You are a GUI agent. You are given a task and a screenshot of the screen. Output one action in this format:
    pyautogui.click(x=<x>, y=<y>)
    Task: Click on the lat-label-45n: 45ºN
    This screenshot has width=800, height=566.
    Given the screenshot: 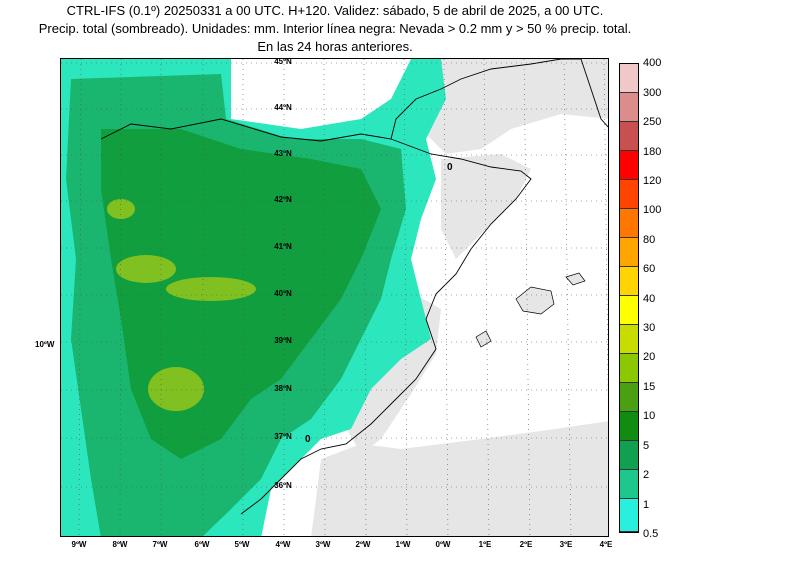 What is the action you would take?
    pyautogui.click(x=283, y=61)
    